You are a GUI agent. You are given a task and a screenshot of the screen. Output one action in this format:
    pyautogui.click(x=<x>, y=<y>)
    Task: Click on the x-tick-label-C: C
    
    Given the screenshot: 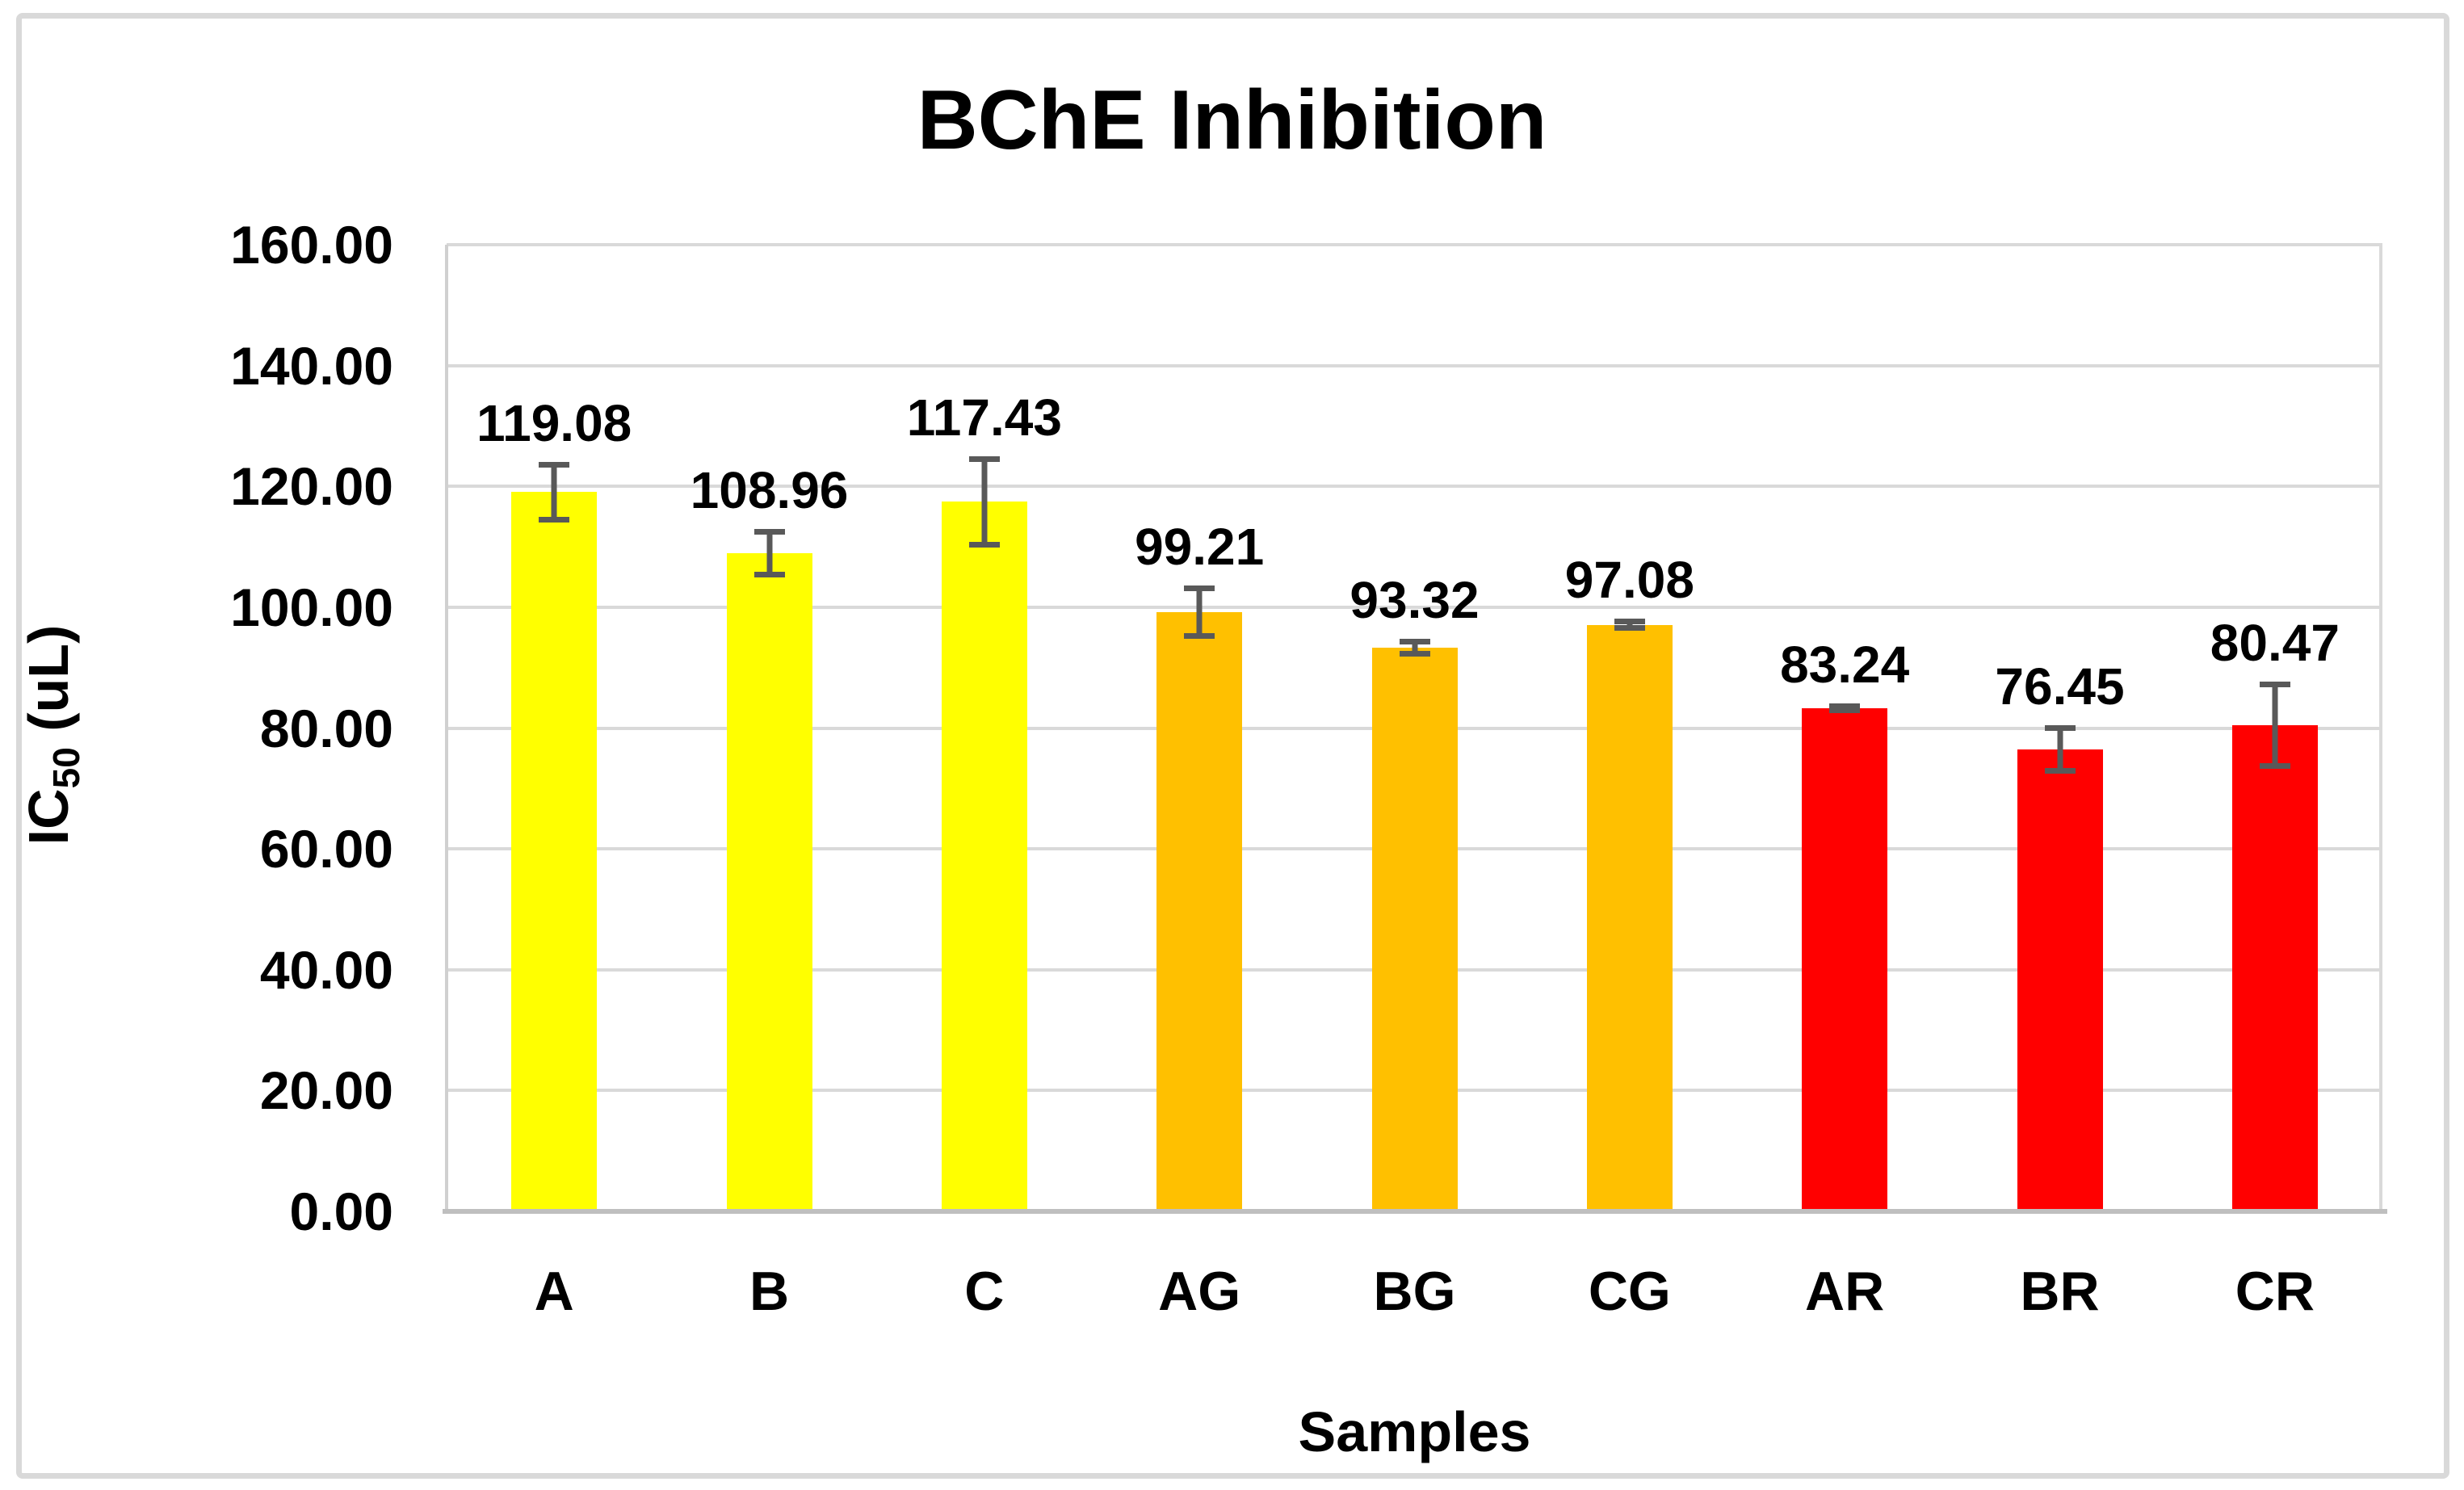 What is the action you would take?
    pyautogui.click(x=984, y=1291)
    